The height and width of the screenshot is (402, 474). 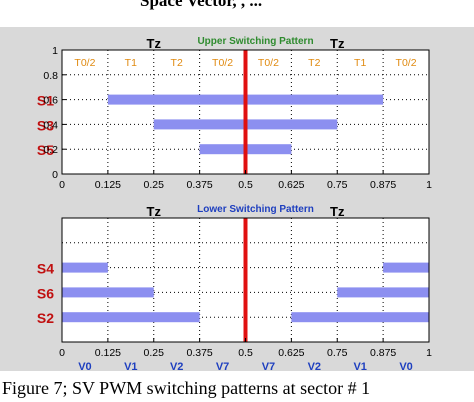 What do you see at coordinates (291, 185) in the screenshot?
I see `upper-x-tick-label: 0.625` at bounding box center [291, 185].